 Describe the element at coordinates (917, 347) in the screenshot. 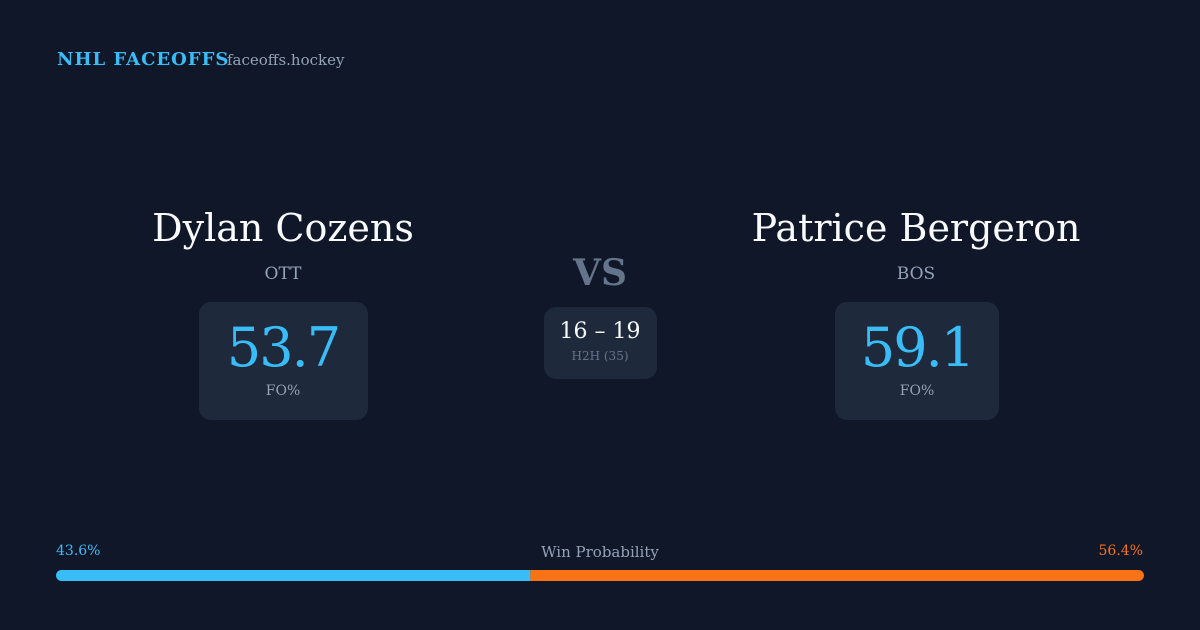

I see `stat-value: 59.1` at that location.